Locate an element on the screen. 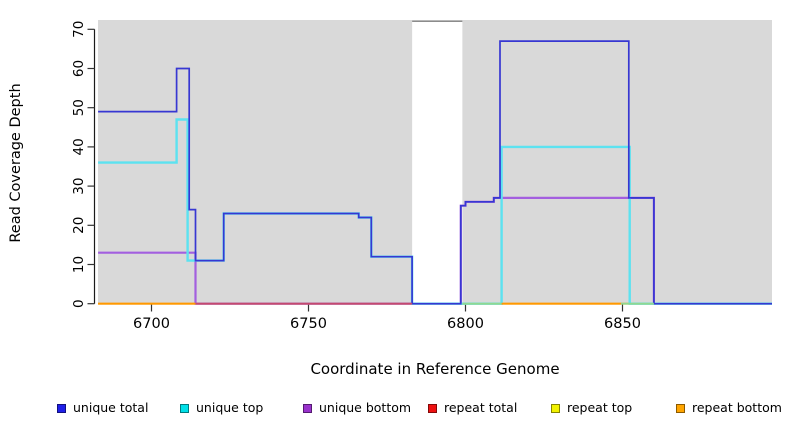  legend-item-repeat-top: repeat top is located at coordinates (591, 408).